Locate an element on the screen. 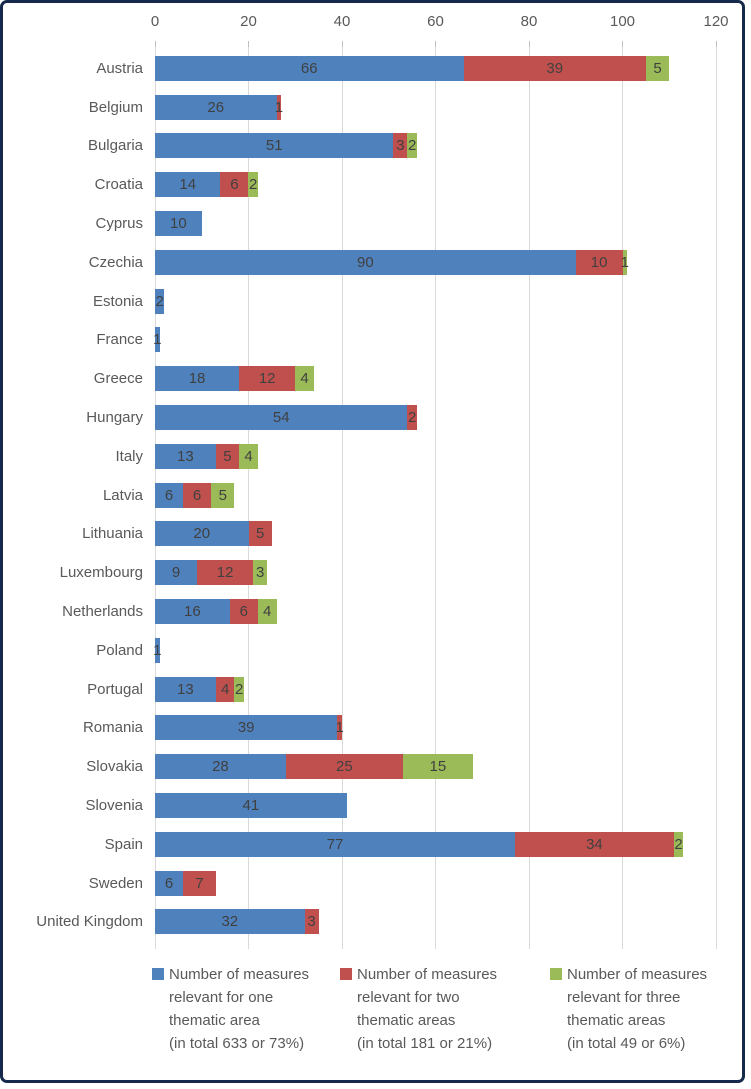  bar-segment: 15 is located at coordinates (437, 767).